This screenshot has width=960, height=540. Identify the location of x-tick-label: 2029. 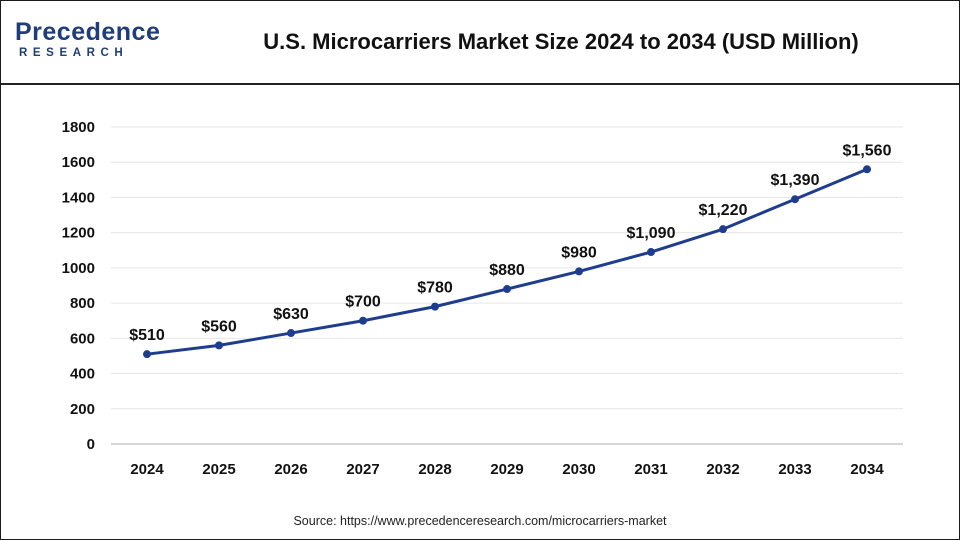
(506, 469).